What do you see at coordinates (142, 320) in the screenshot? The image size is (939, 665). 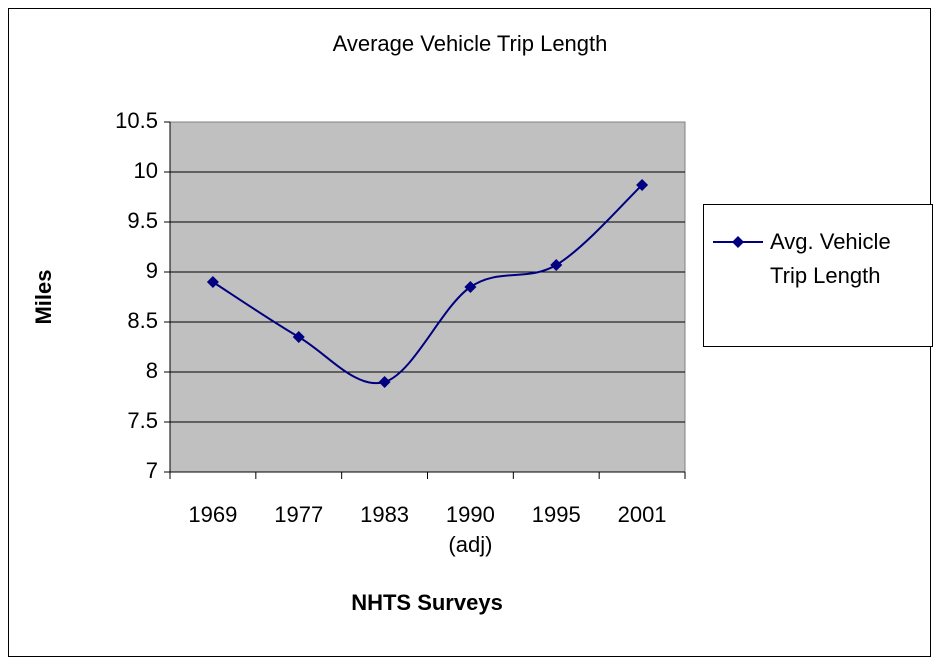 I see `y-tick-label: 8.5` at bounding box center [142, 320].